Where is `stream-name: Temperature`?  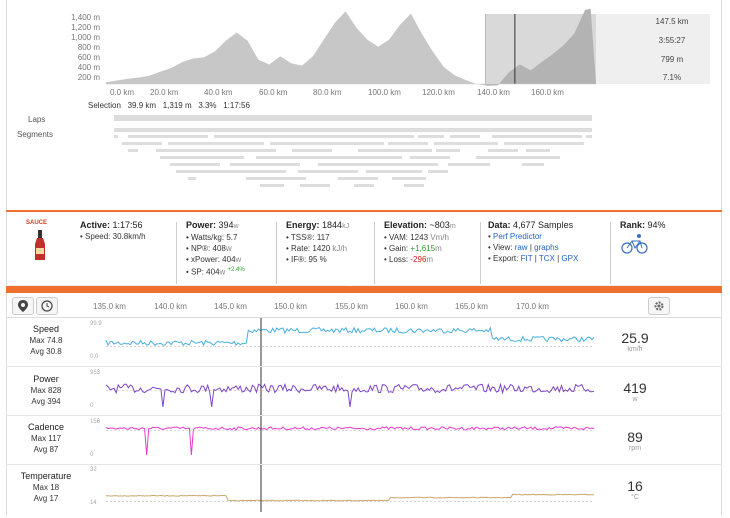
stream-name: Temperature is located at coordinates (46, 476).